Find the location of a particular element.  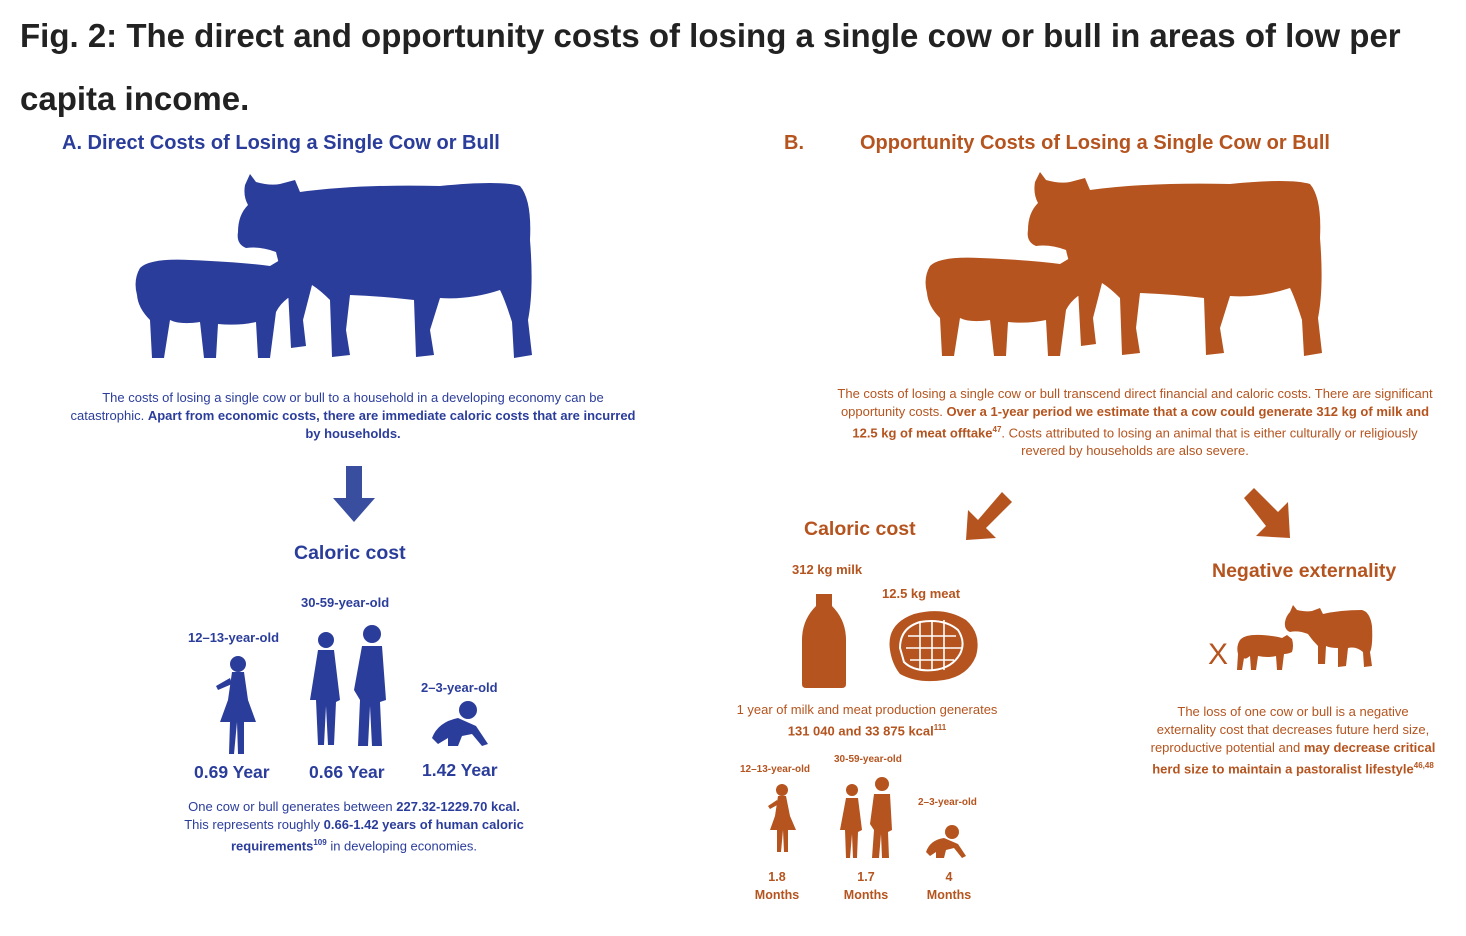

panel-b-value-adult: 1.7 Months is located at coordinates (866, 886).